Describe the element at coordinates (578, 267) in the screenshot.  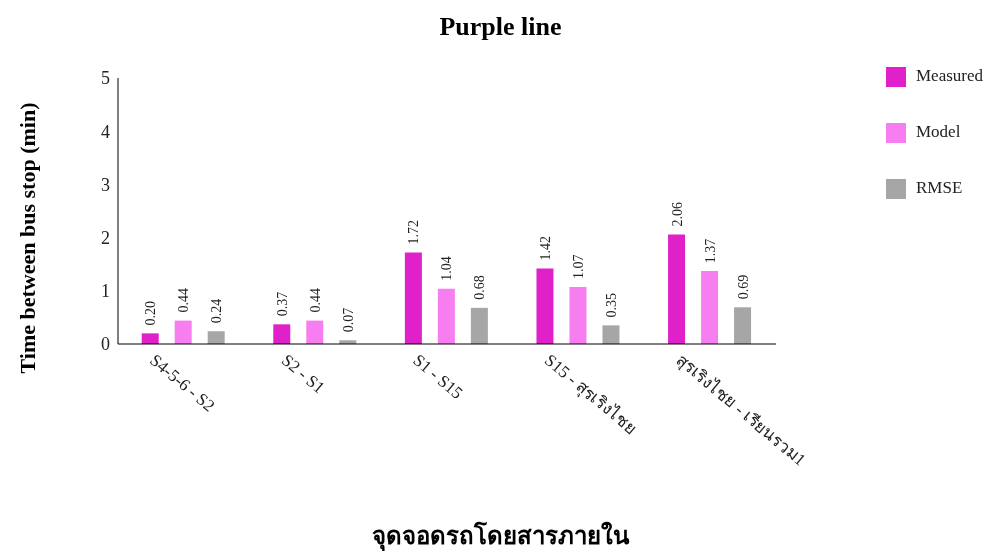
I see `data-label: 1.07` at that location.